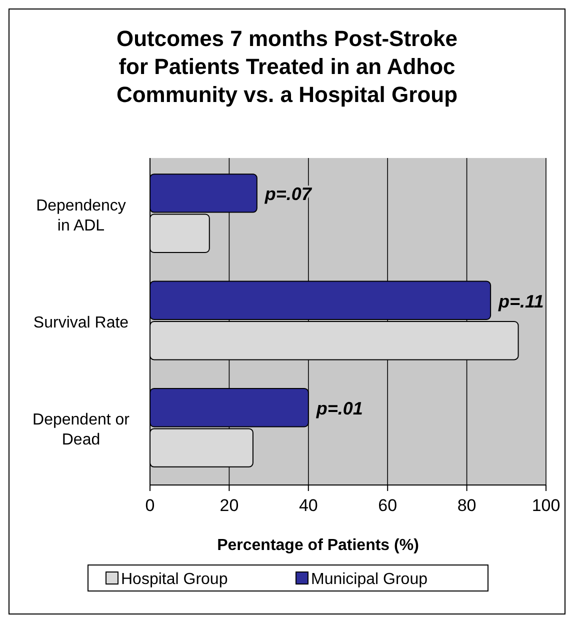 The width and height of the screenshot is (574, 623). I want to click on x-tick-label: 100, so click(546, 505).